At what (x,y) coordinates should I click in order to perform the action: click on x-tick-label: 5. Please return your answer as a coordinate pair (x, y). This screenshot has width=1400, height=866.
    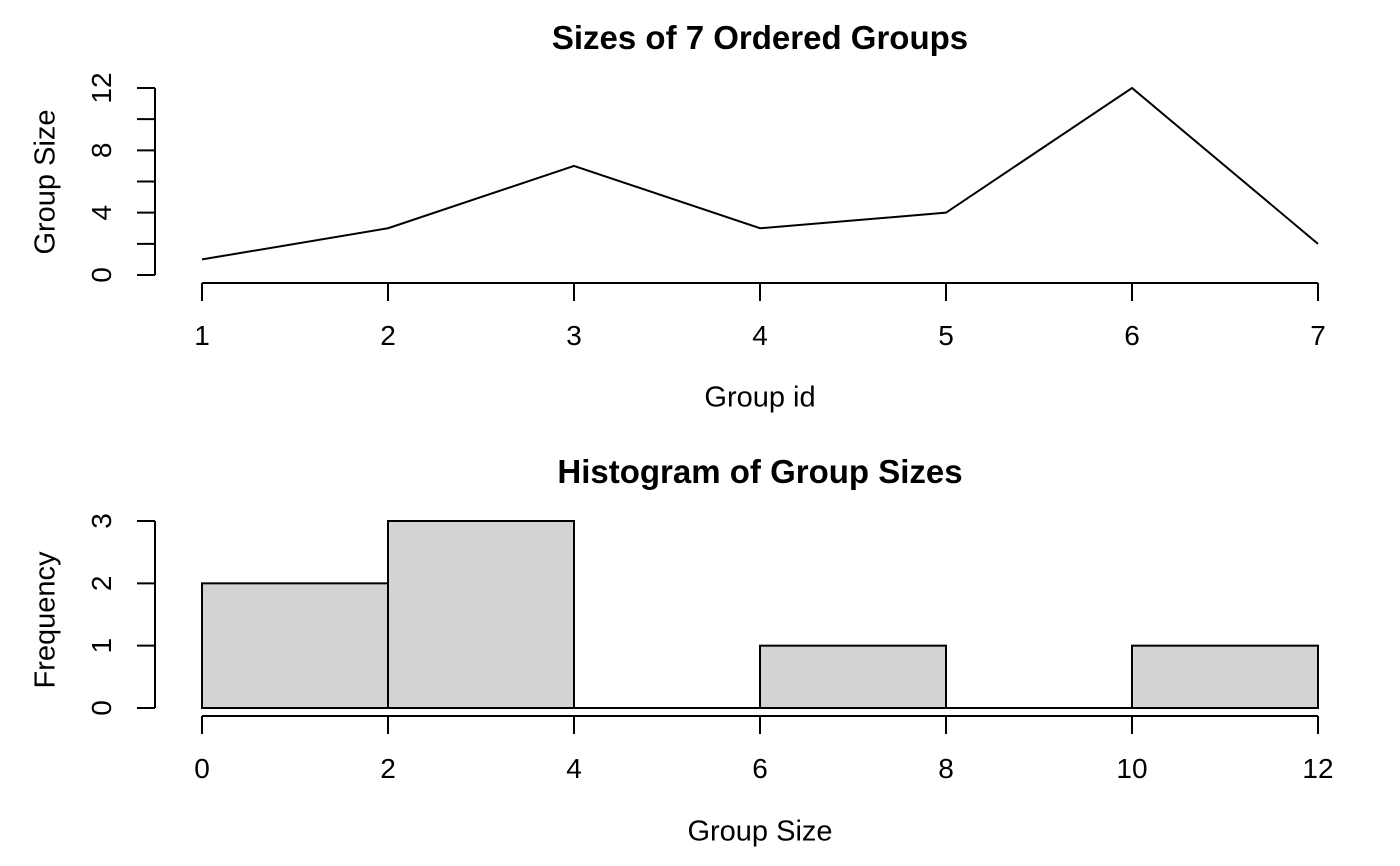
    Looking at the image, I should click on (946, 335).